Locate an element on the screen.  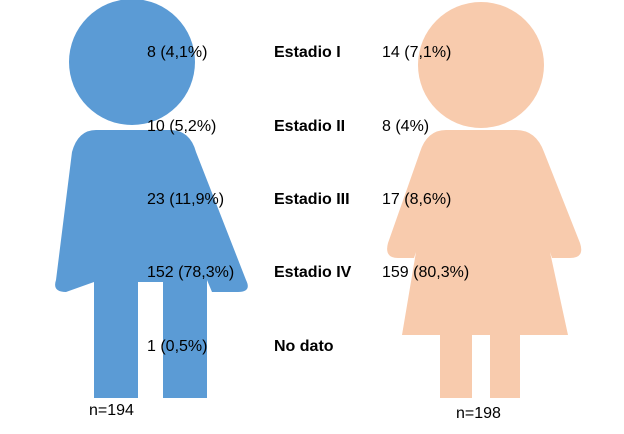
female-count: 8 (4%) is located at coordinates (406, 126).